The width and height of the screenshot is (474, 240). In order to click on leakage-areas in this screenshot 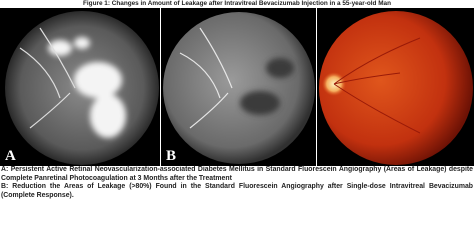, I will do `click(87, 87)`.